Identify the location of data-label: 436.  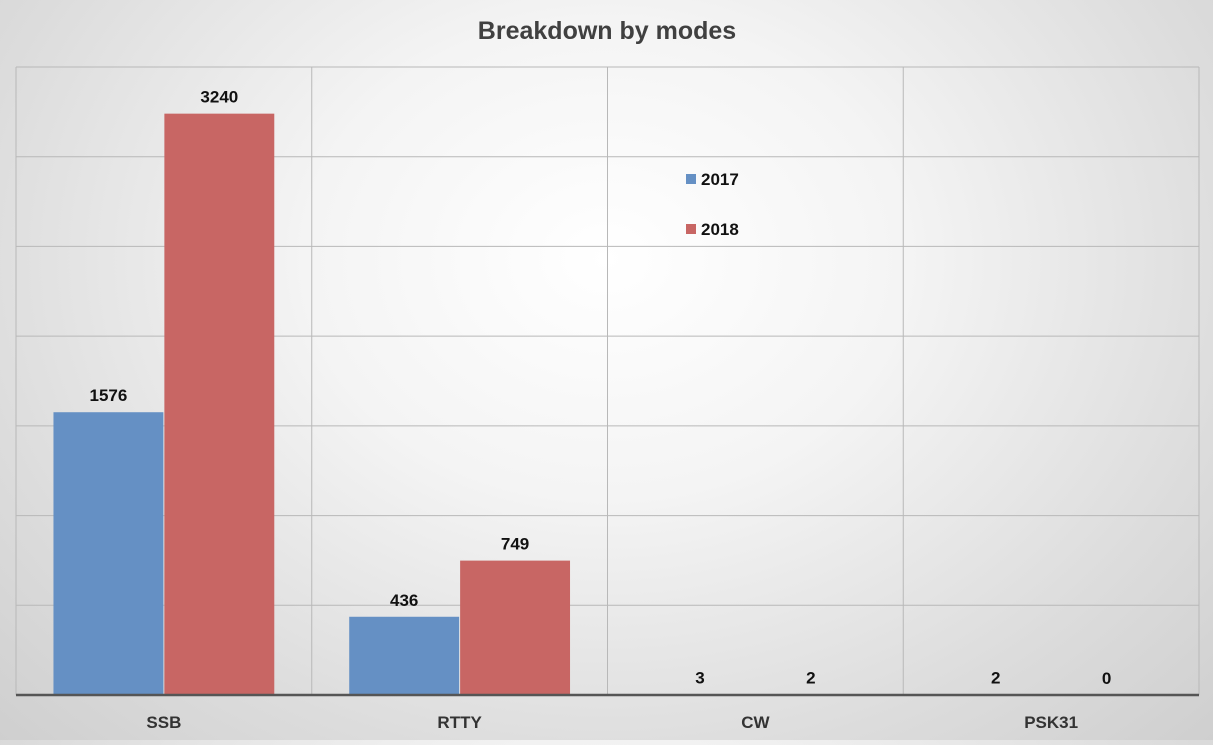
(404, 600).